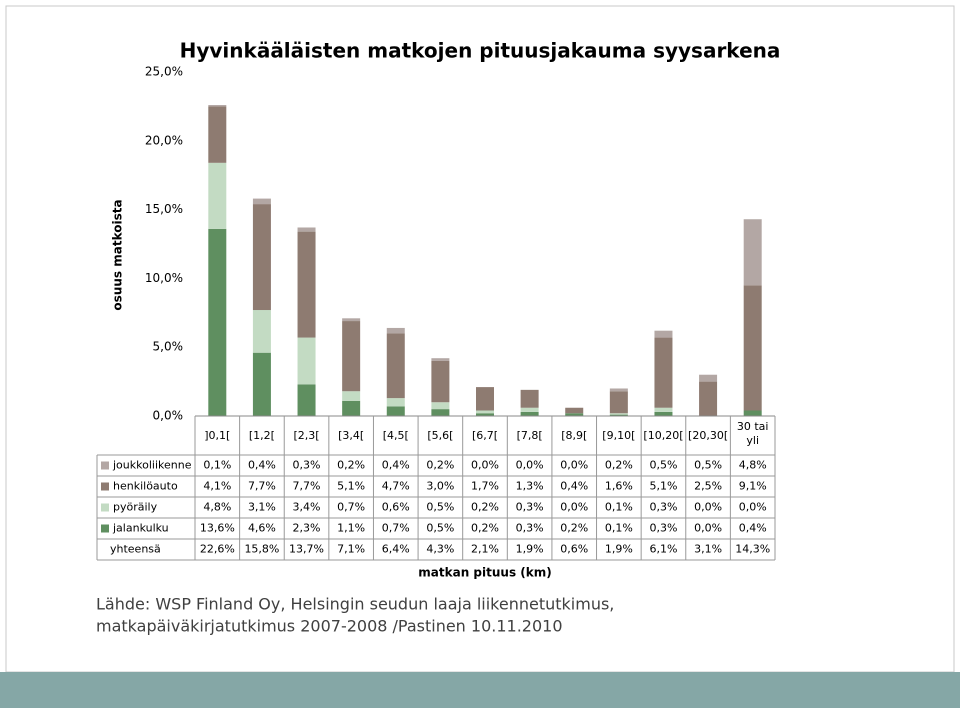 This screenshot has width=960, height=708. Describe the element at coordinates (485, 486) in the screenshot. I see `table-cell: 1,7%` at that location.